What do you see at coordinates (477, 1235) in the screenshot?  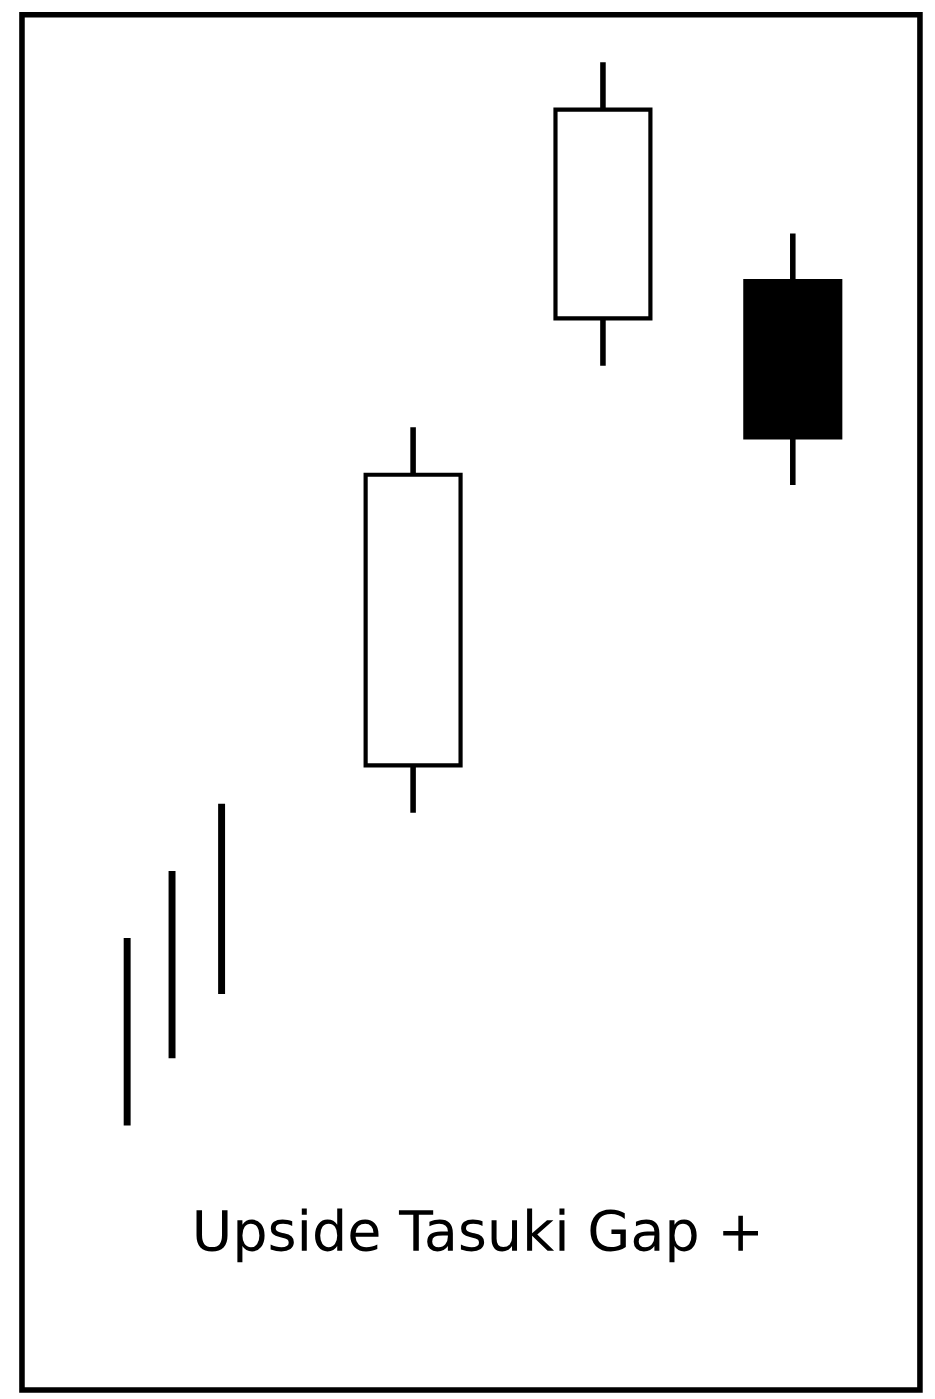 I see `text: Upside Tasuki Gap +` at bounding box center [477, 1235].